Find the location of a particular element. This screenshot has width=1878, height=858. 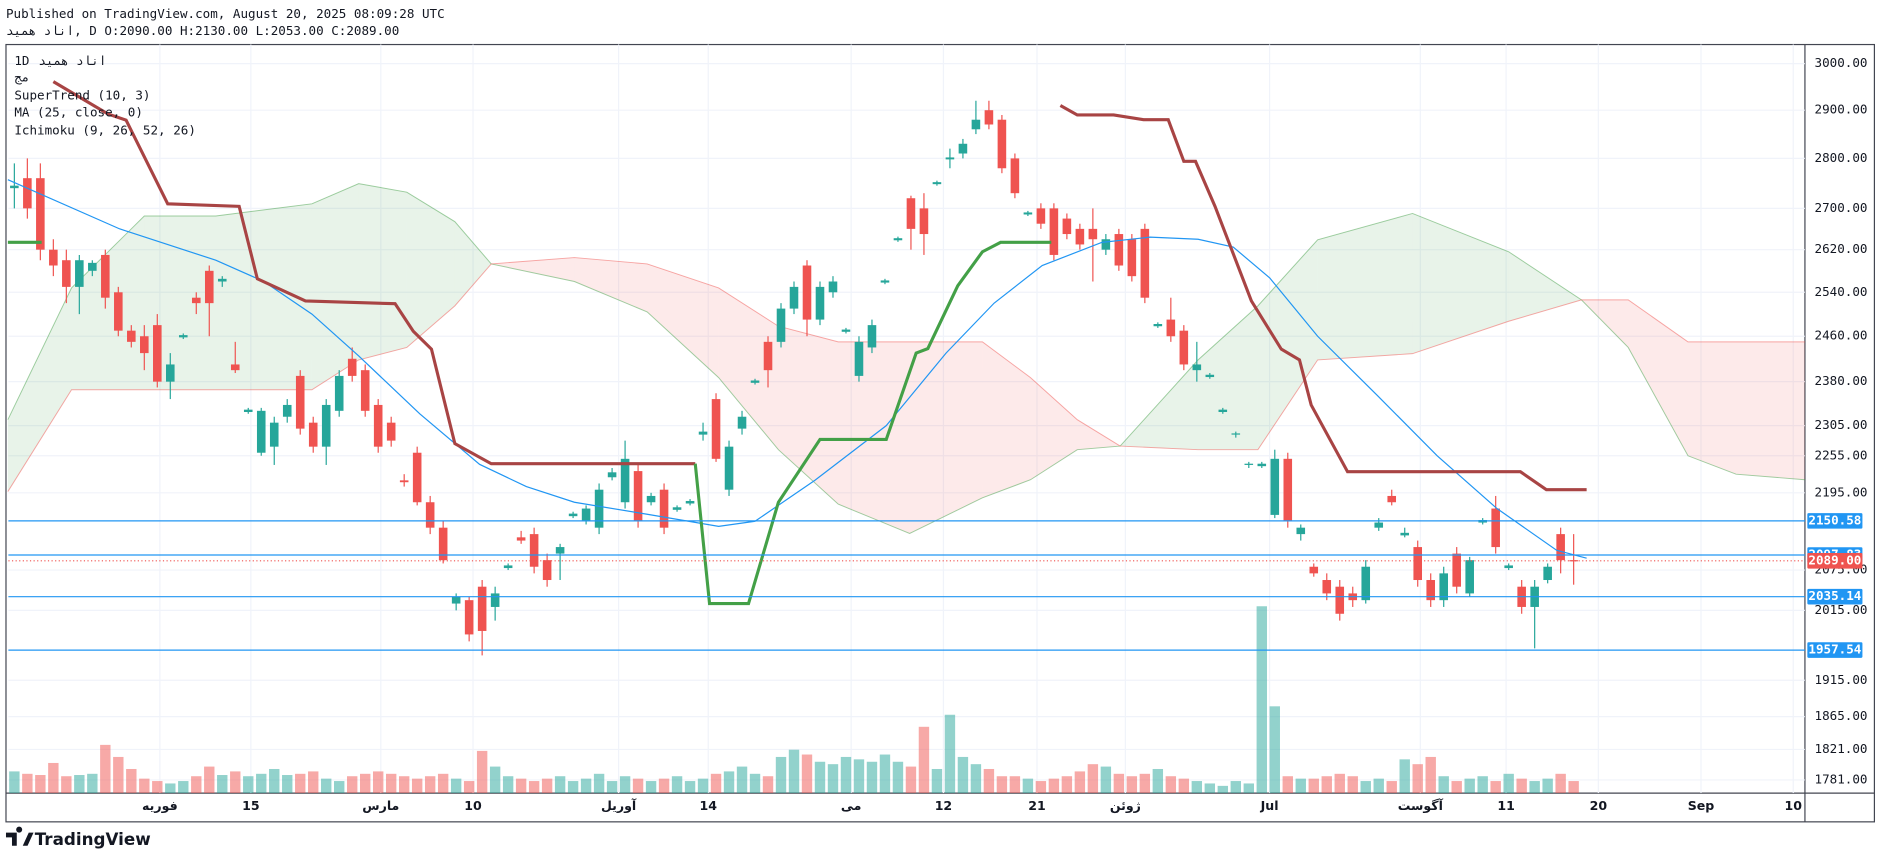

y-tick-label: 1915.00 is located at coordinates (1841, 679).